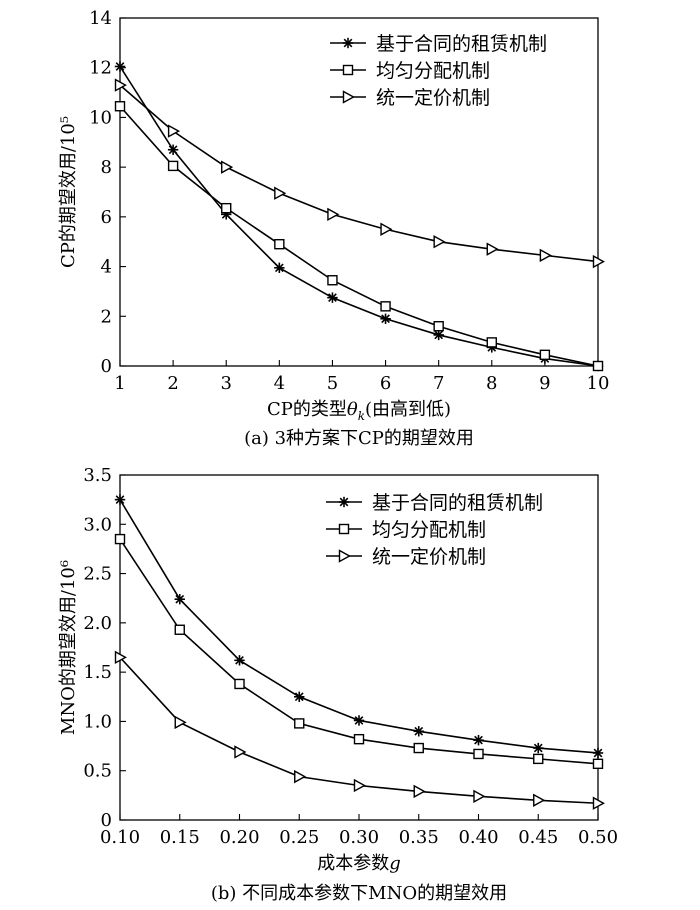 Image resolution: width=700 pixels, height=910 pixels. What do you see at coordinates (100, 68) in the screenshot?
I see `y-tick-label: 12` at bounding box center [100, 68].